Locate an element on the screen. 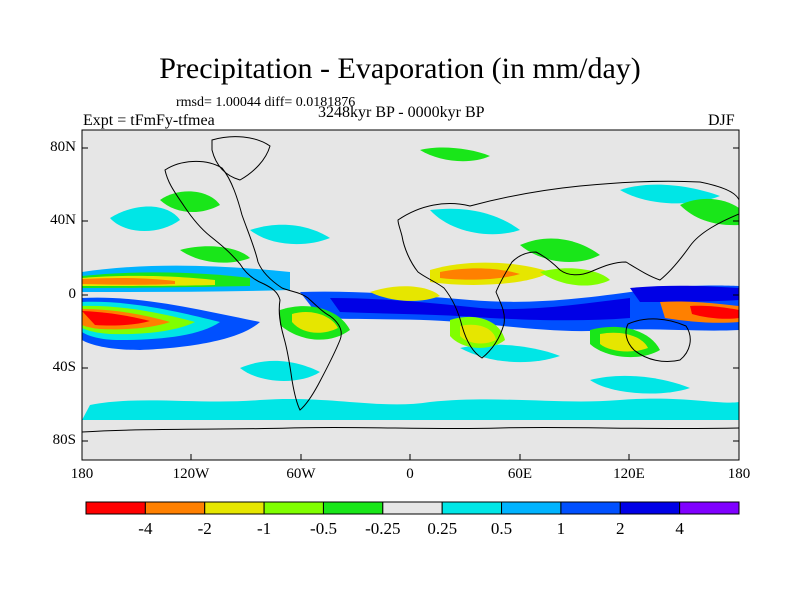 Image resolution: width=800 pixels, height=600 pixels. map-title: Precipitation - Evaporation (in mm/day) is located at coordinates (400, 68).